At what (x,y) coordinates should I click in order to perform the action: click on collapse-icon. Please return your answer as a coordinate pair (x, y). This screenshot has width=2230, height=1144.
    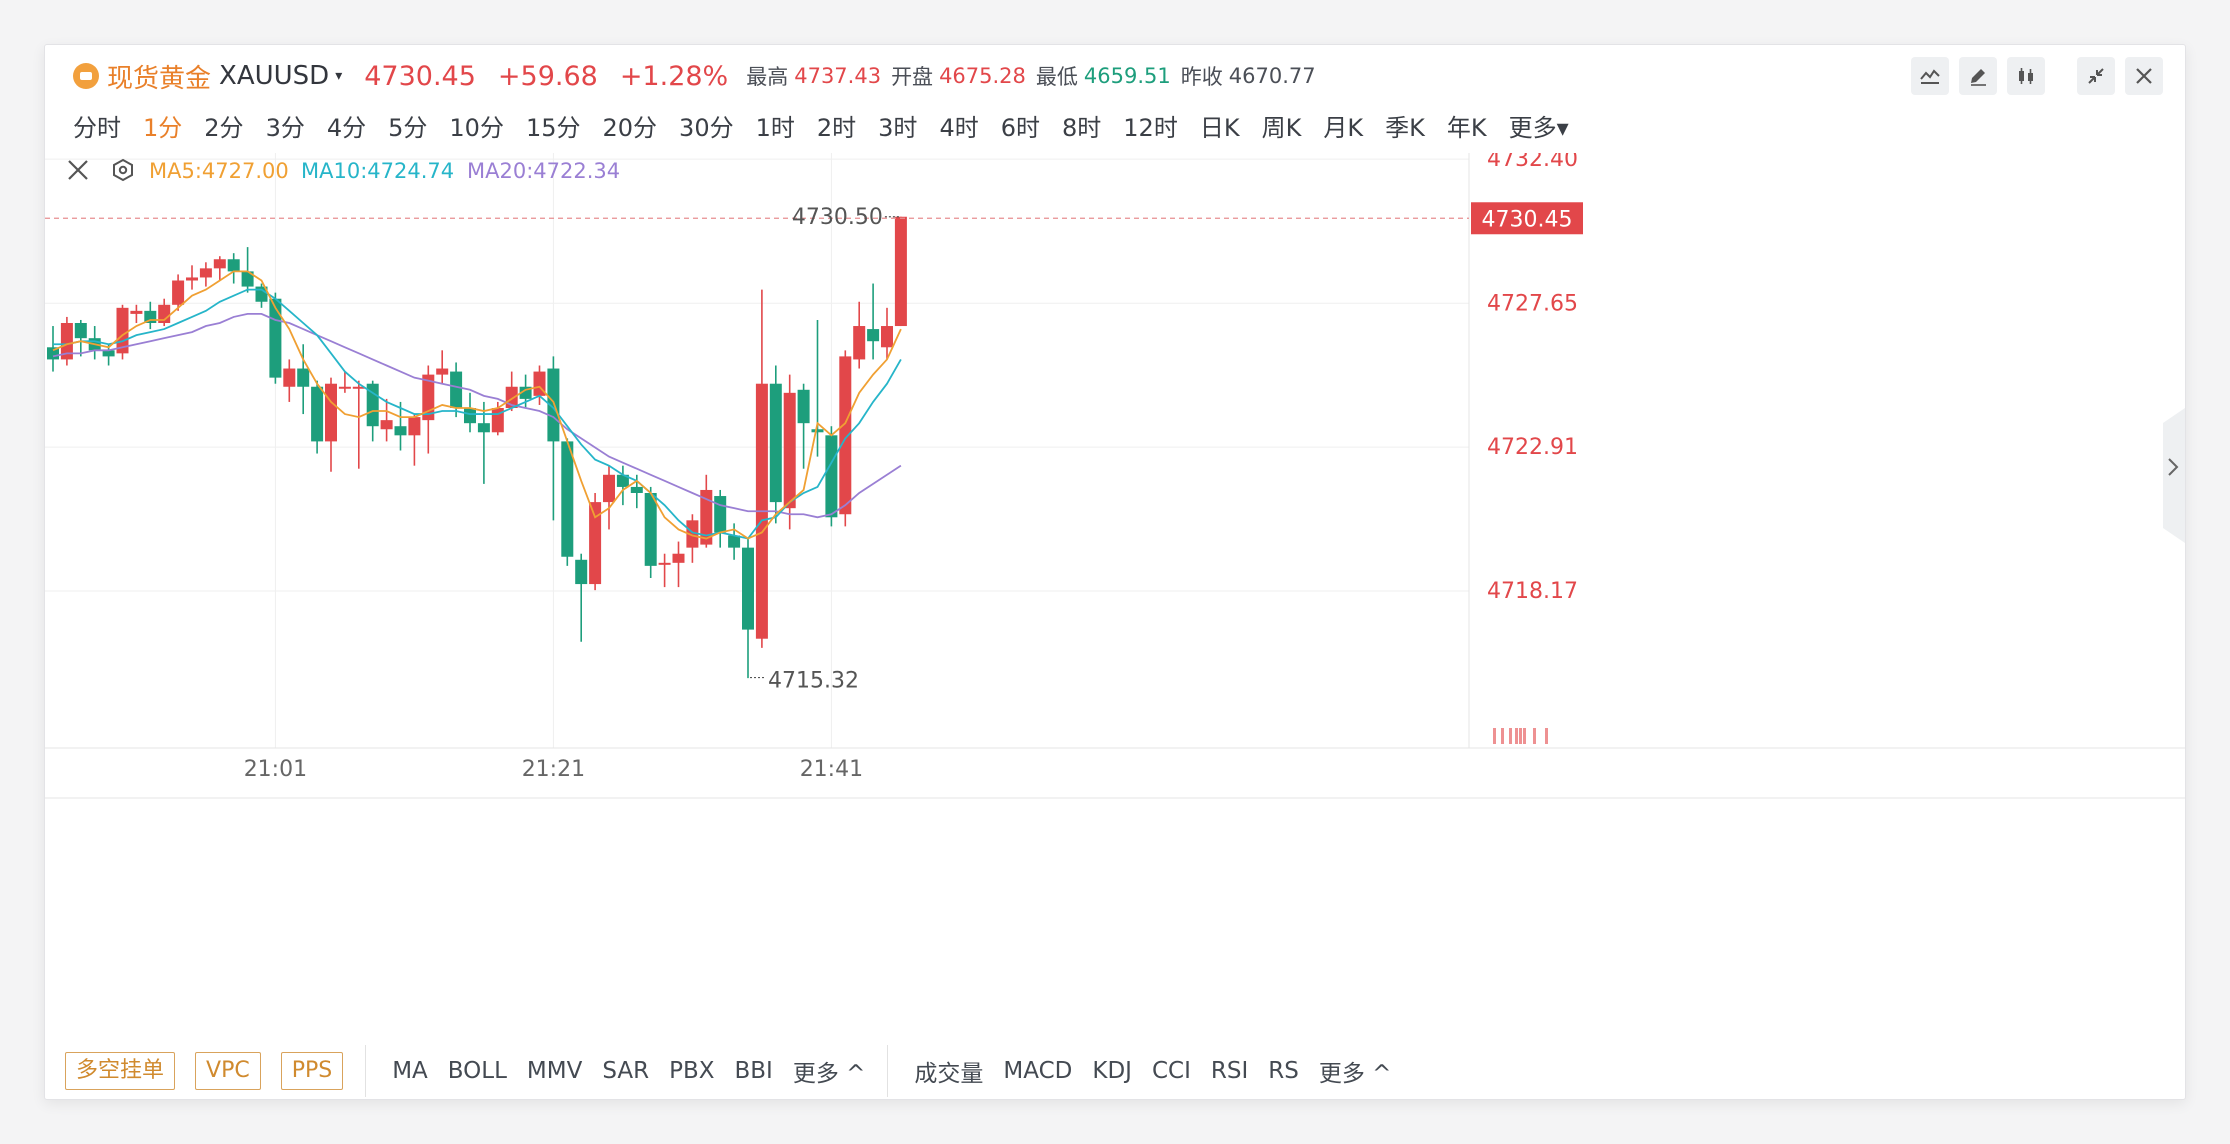
    Looking at the image, I should click on (2096, 76).